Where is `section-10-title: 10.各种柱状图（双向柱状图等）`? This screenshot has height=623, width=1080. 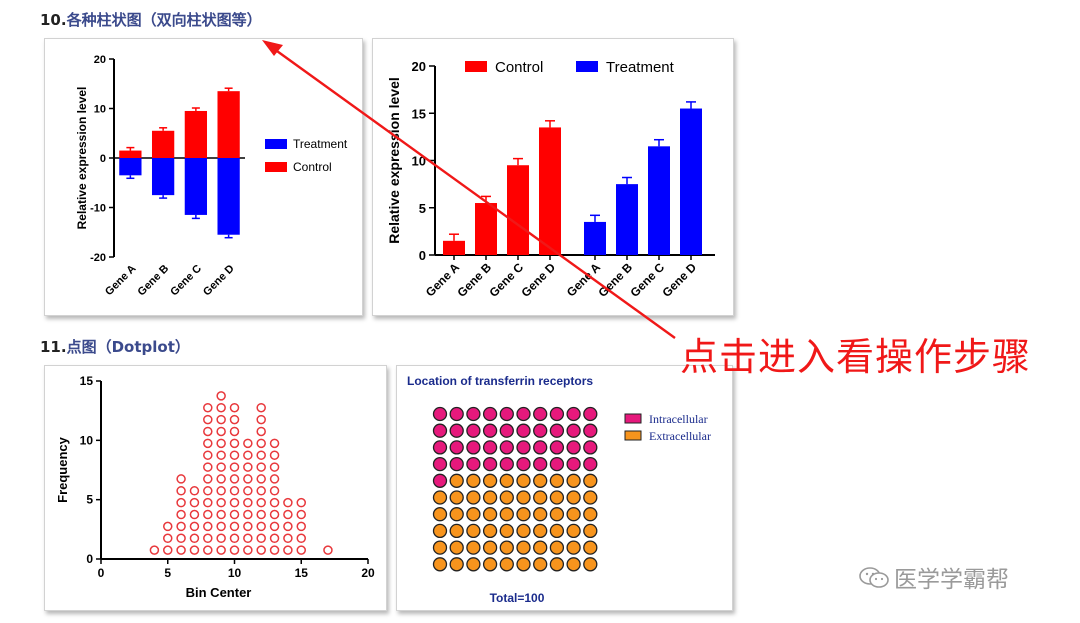 section-10-title: 10.各种柱状图（双向柱状图等） is located at coordinates (151, 19).